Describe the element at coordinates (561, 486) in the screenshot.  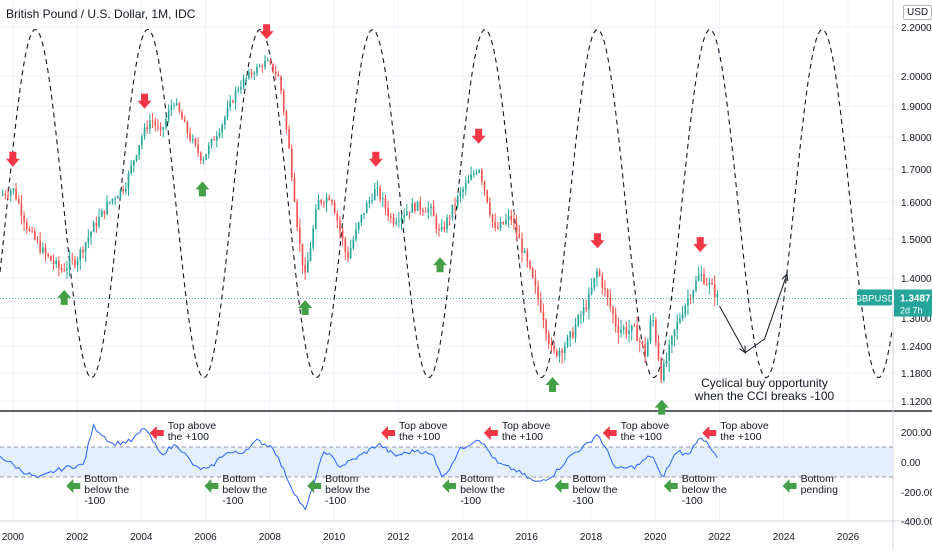
I see `cci-bottom-arrow` at that location.